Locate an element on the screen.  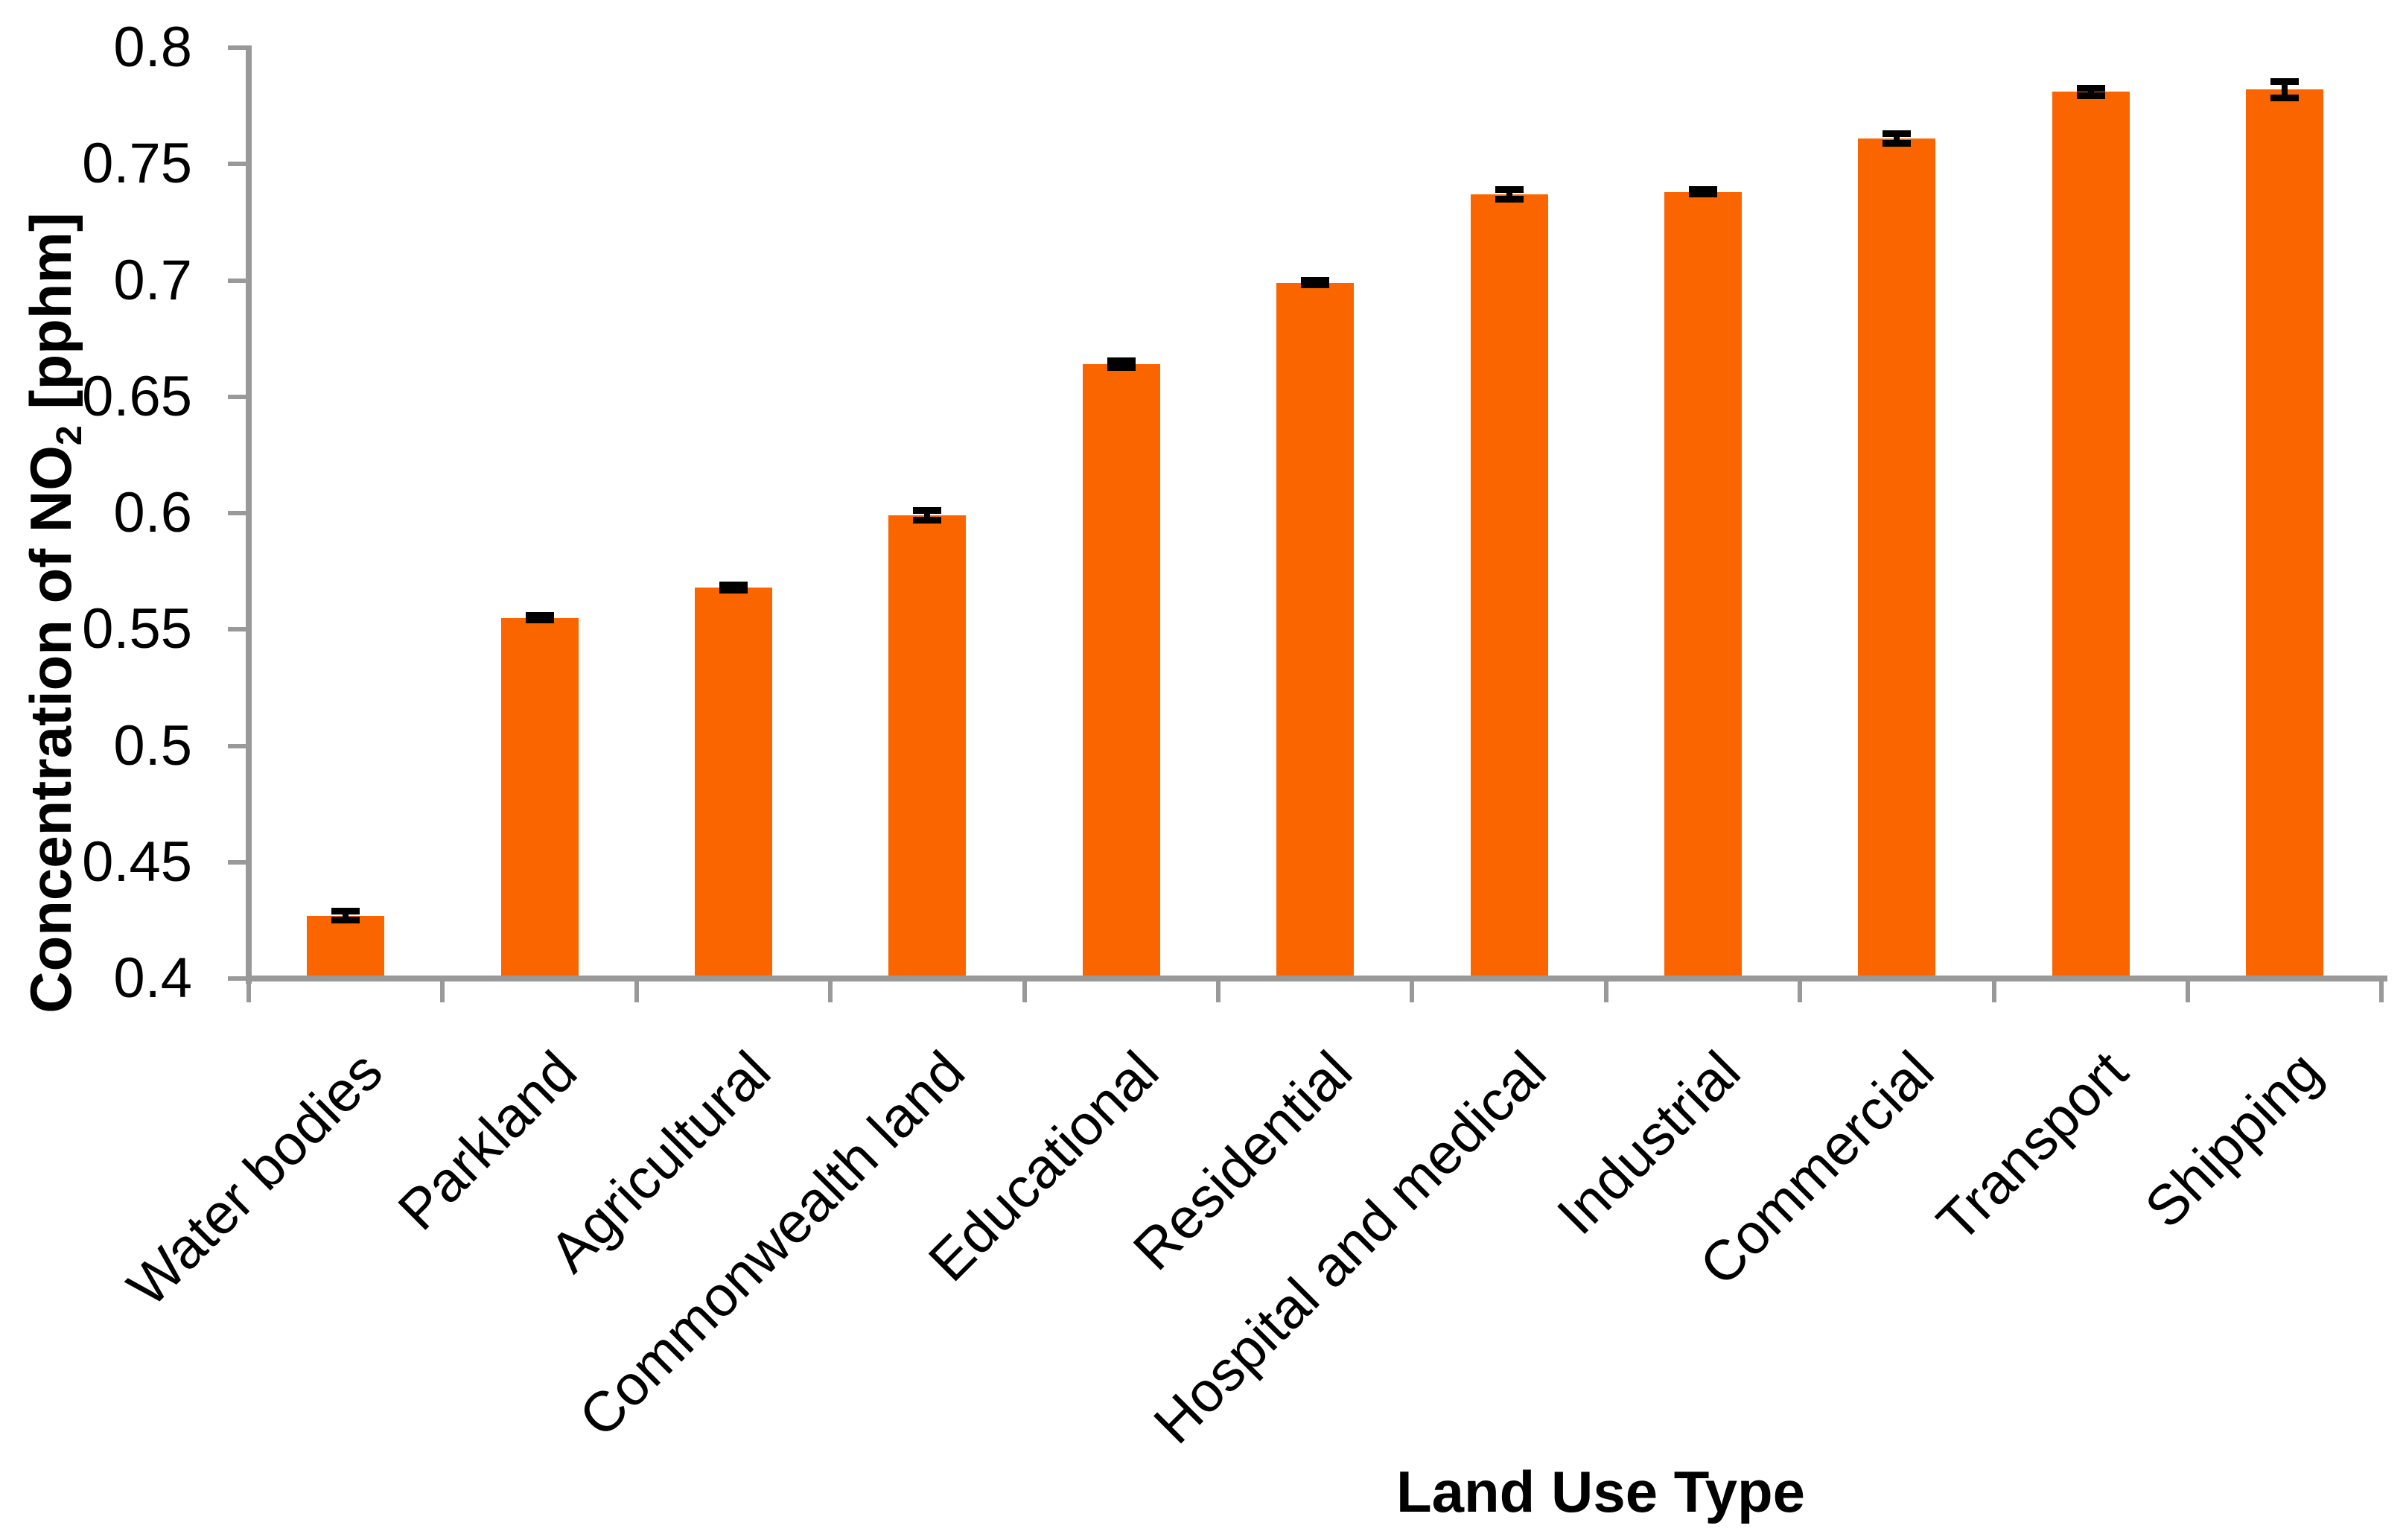
y-tick-label: 0.55 is located at coordinates (137, 629).